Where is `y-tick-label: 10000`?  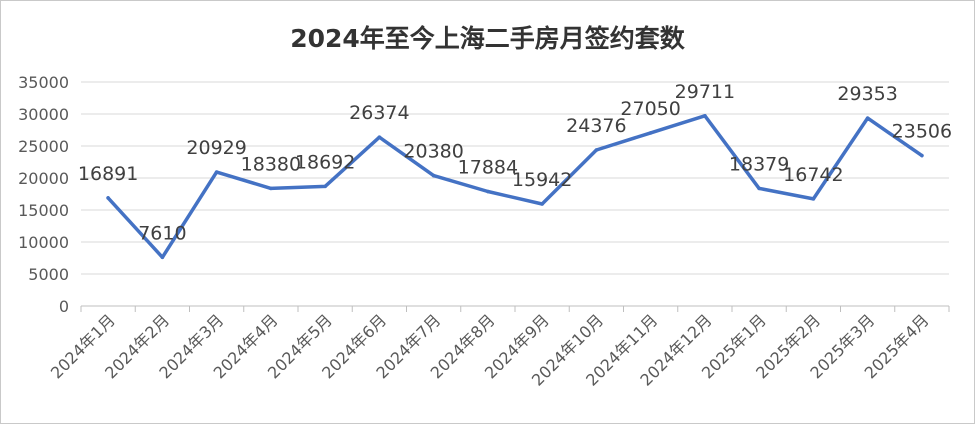
y-tick-label: 10000 is located at coordinates (43, 242).